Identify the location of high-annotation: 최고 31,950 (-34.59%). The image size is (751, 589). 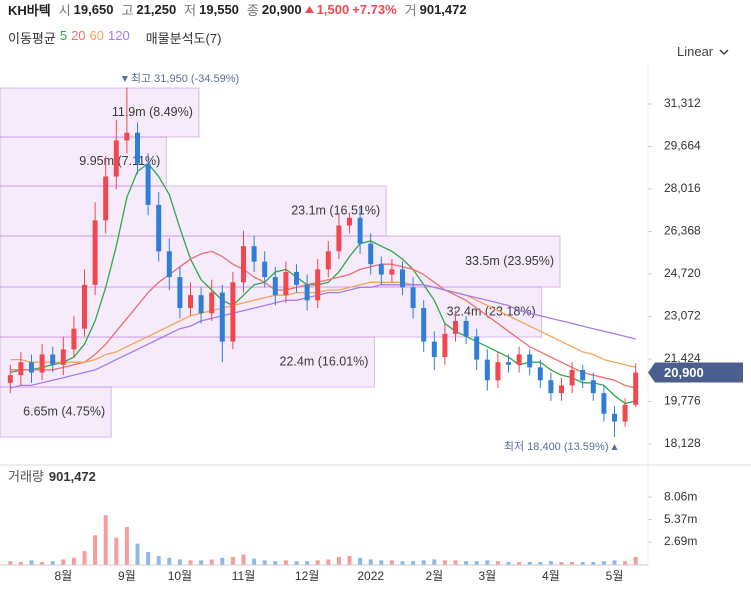
(185, 78).